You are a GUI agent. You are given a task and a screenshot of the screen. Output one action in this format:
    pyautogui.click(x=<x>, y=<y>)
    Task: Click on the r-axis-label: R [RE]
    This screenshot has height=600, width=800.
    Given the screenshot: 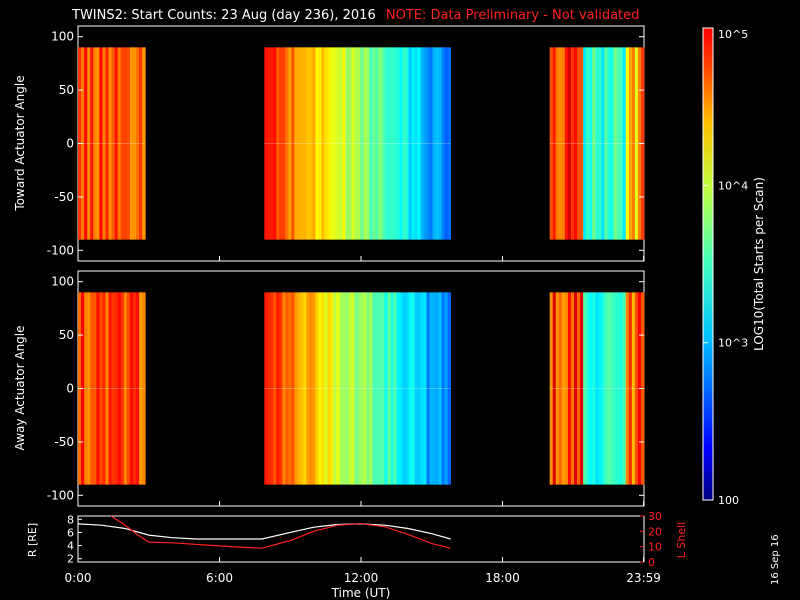 What is the action you would take?
    pyautogui.click(x=32, y=540)
    